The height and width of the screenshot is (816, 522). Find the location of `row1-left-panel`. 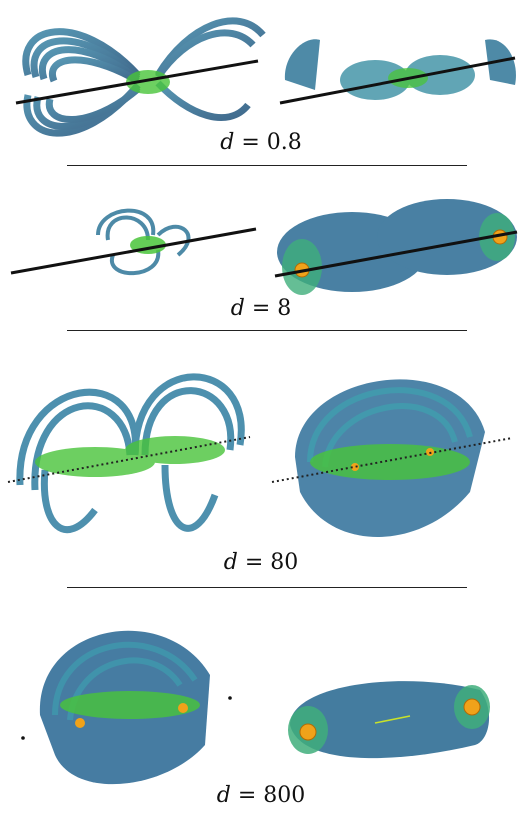

row1-left-panel is located at coordinates (138, 85).